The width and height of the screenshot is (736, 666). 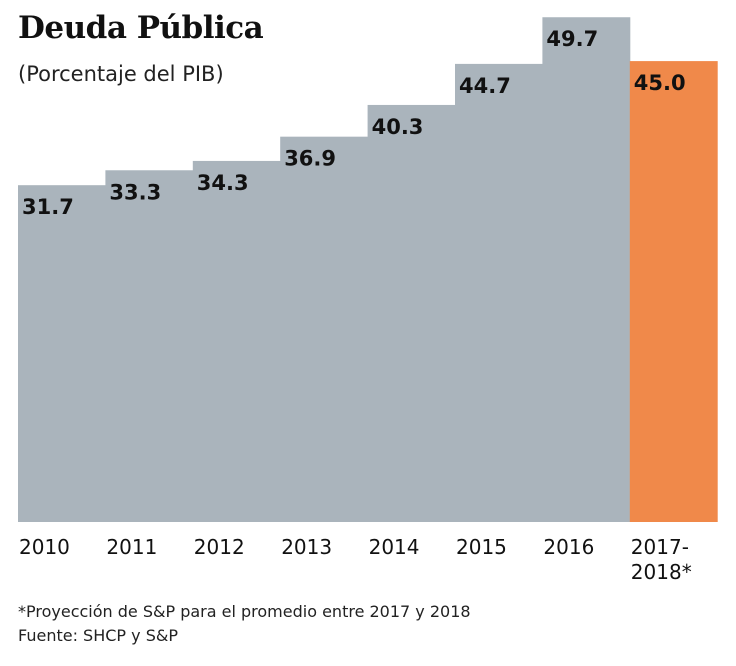 I want to click on chart-subtitle: (Porcentaje del PIB), so click(x=121, y=74).